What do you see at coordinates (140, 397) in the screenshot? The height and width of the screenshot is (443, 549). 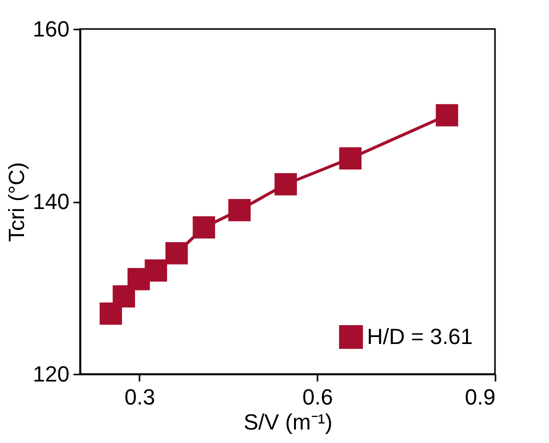 I see `x-tick-label: 0.3` at bounding box center [140, 397].